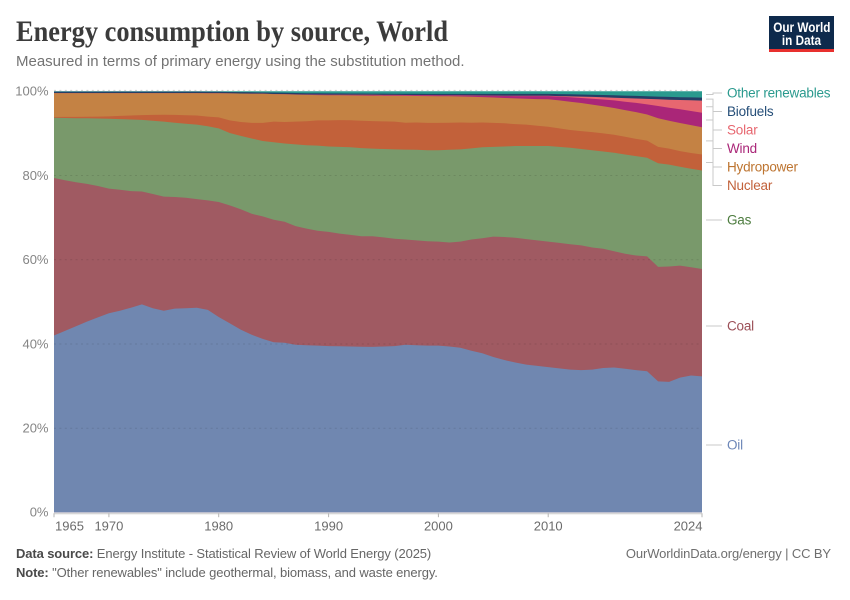 Image resolution: width=850 pixels, height=600 pixels. Describe the element at coordinates (740, 326) in the screenshot. I see `svg-text: Coal` at that location.